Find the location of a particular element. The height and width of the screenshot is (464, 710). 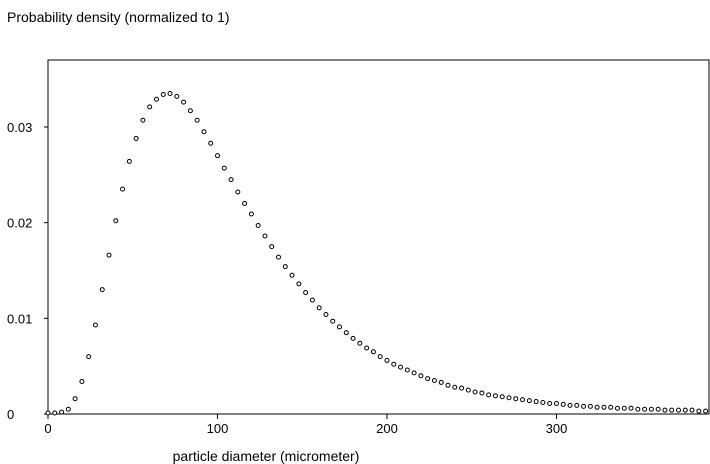

x-tick-label: 300 is located at coordinates (557, 428).